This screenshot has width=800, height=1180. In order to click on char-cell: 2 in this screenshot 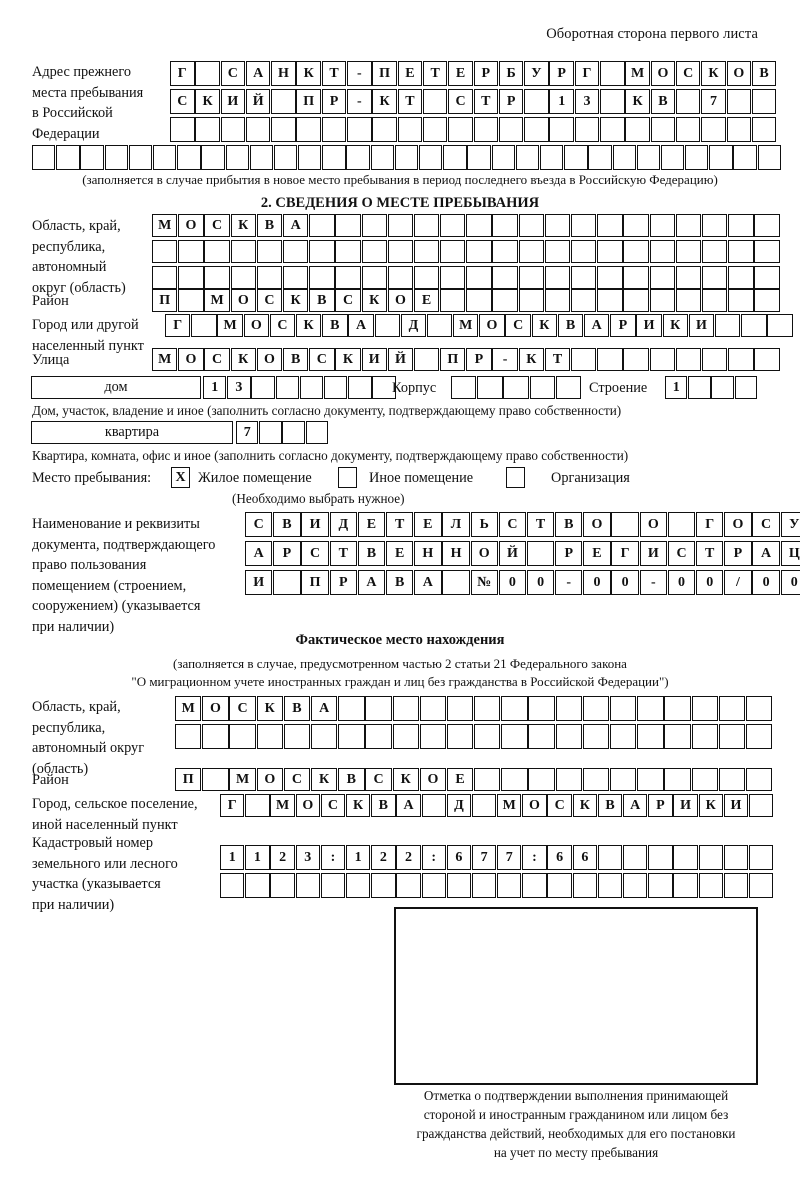, I will do `click(383, 857)`.